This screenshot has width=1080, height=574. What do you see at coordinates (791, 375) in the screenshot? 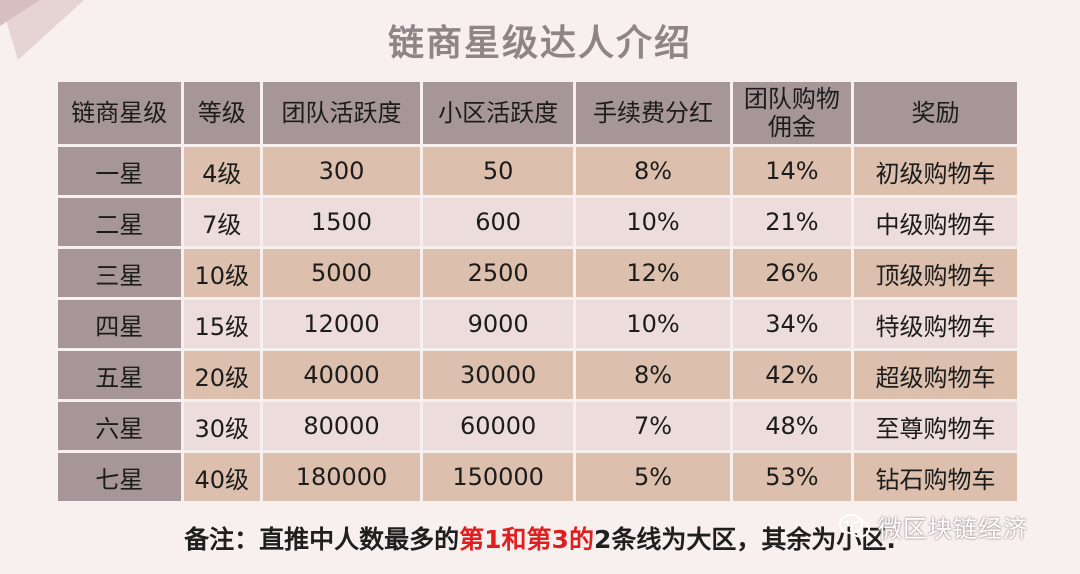
I see `cell-team-commission: 42%` at bounding box center [791, 375].